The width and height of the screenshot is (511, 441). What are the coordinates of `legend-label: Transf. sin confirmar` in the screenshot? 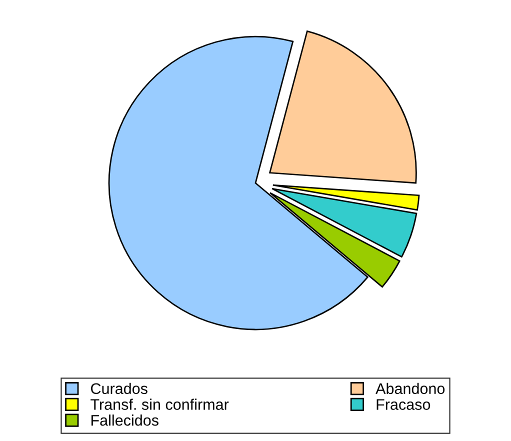 It's located at (159, 404).